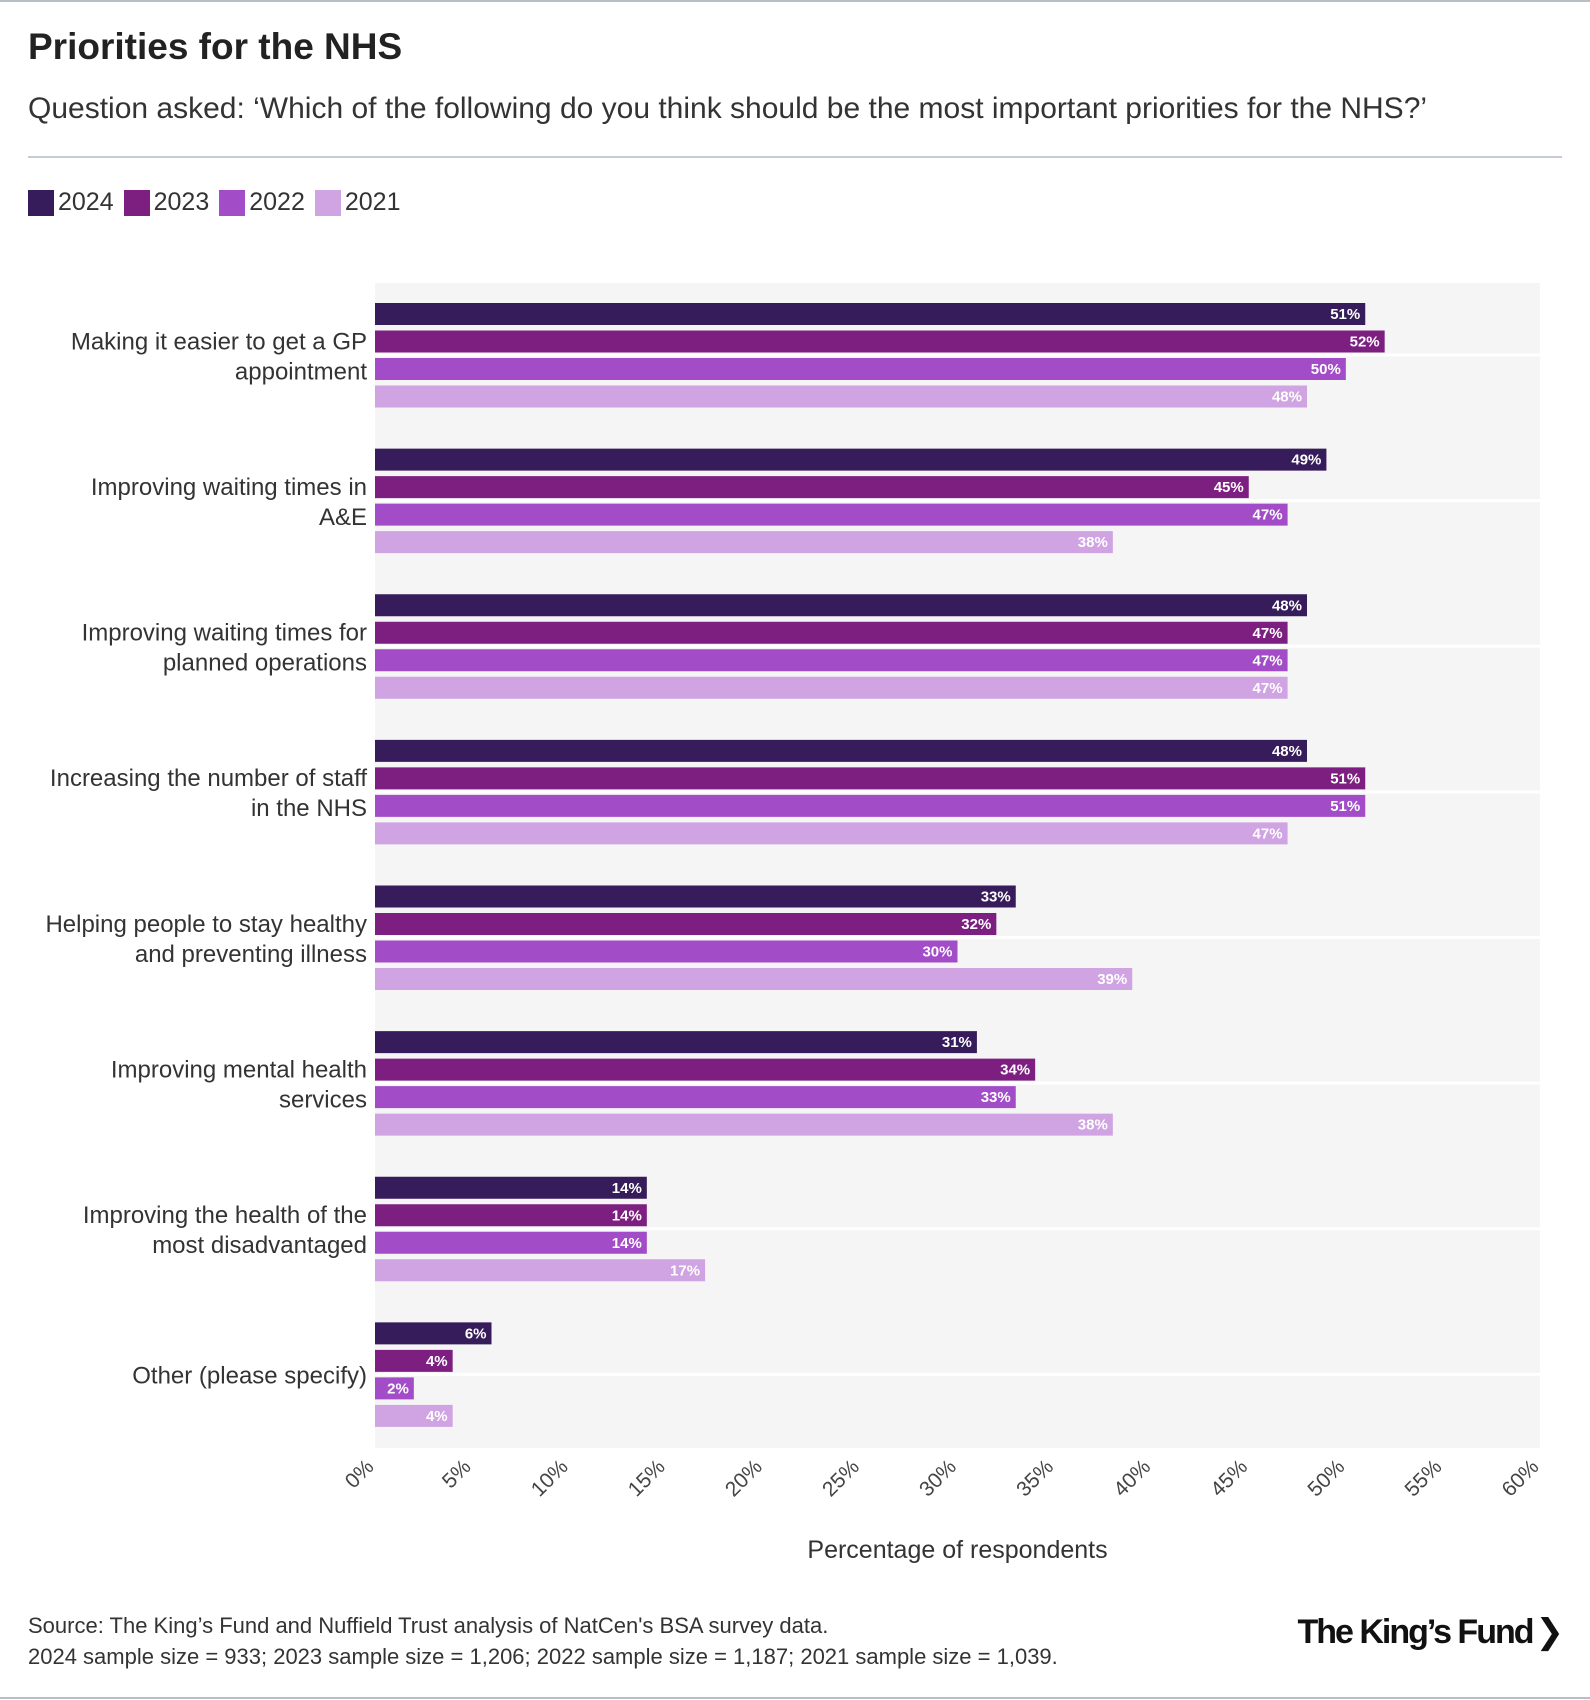  What do you see at coordinates (841, 1478) in the screenshot?
I see `x-tick-label: 25%` at bounding box center [841, 1478].